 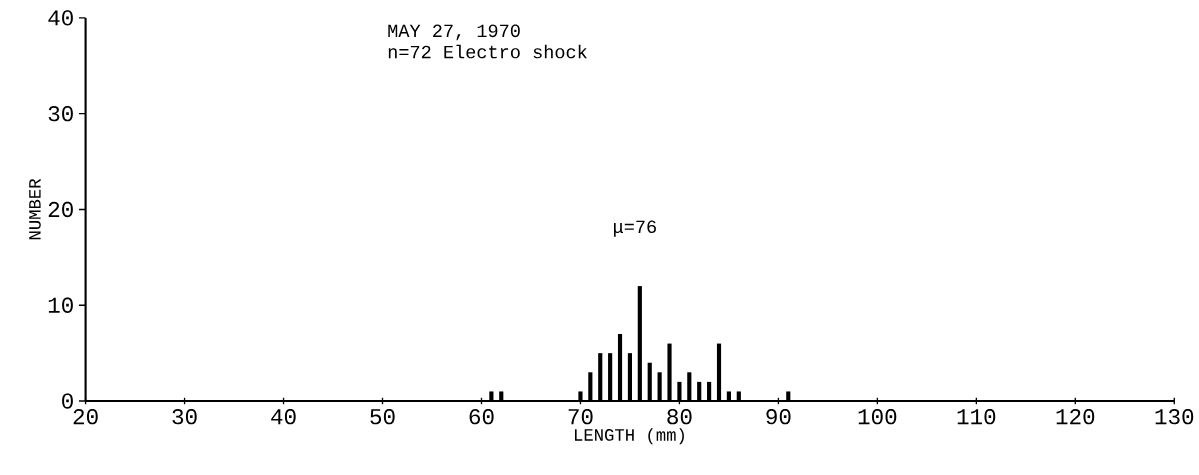 What do you see at coordinates (976, 417) in the screenshot?
I see `x-tick-label: 110` at bounding box center [976, 417].